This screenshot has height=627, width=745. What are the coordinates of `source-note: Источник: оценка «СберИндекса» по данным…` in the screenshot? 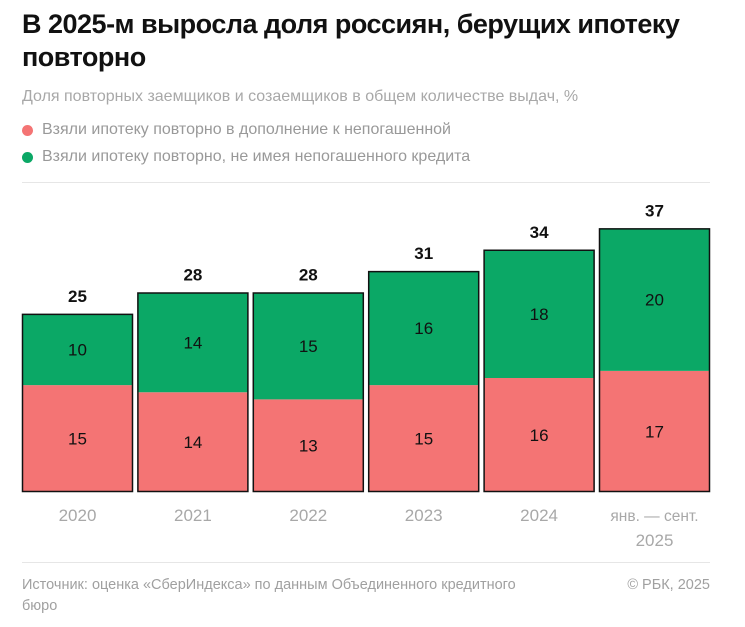 It's located at (269, 595).